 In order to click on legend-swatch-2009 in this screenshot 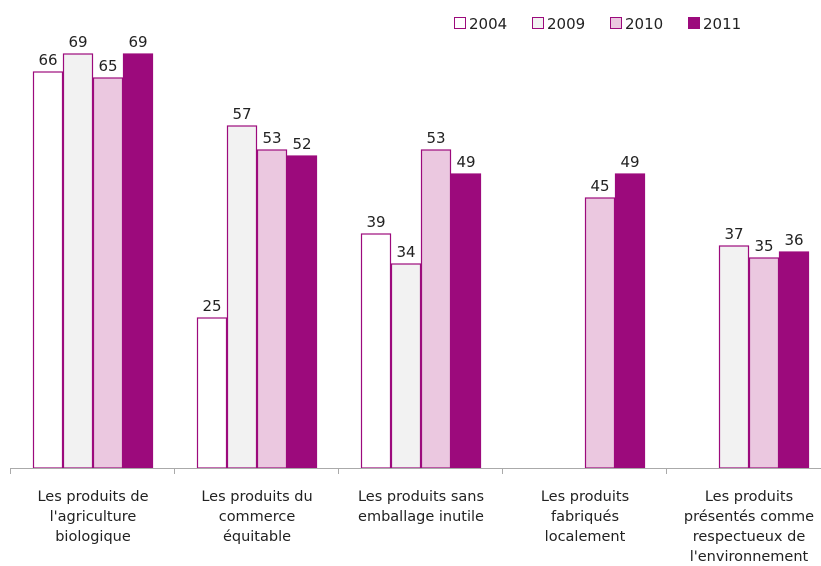, I will do `click(538, 23)`.